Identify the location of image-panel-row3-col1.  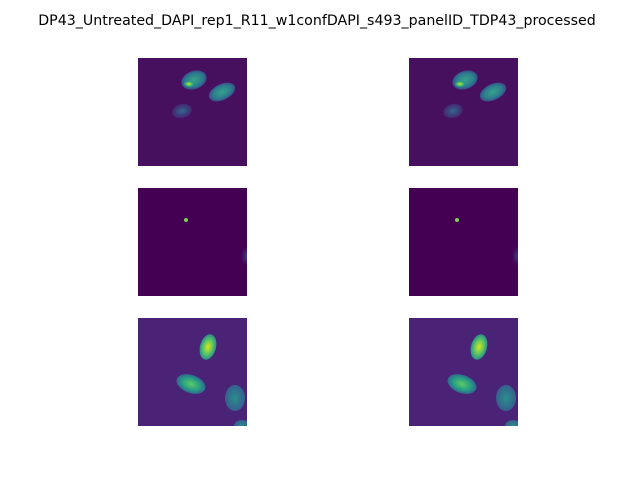
(192, 372).